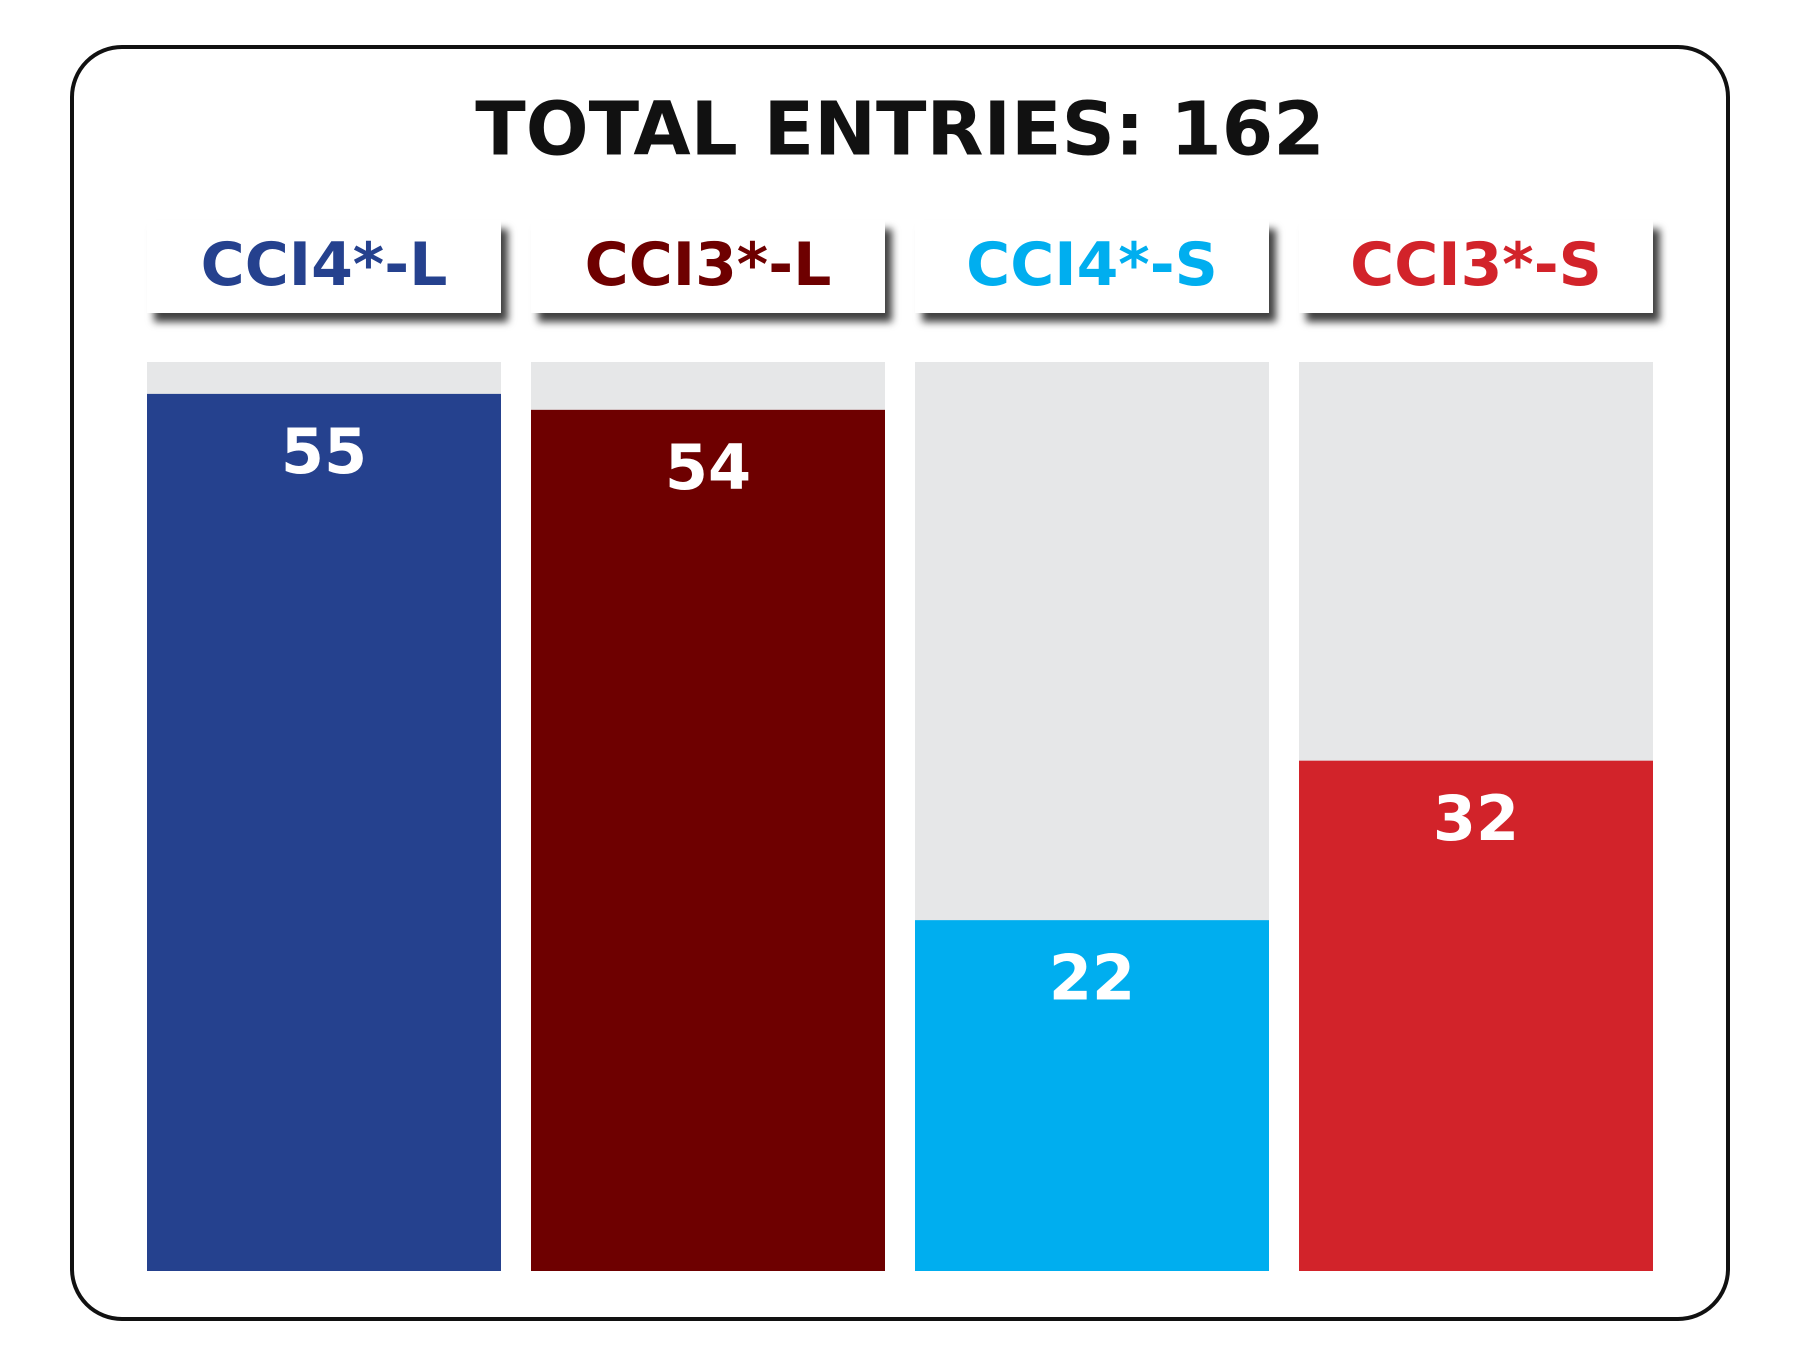 Image resolution: width=1800 pixels, height=1350 pixels. What do you see at coordinates (1092, 977) in the screenshot?
I see `value-label: 22` at bounding box center [1092, 977].